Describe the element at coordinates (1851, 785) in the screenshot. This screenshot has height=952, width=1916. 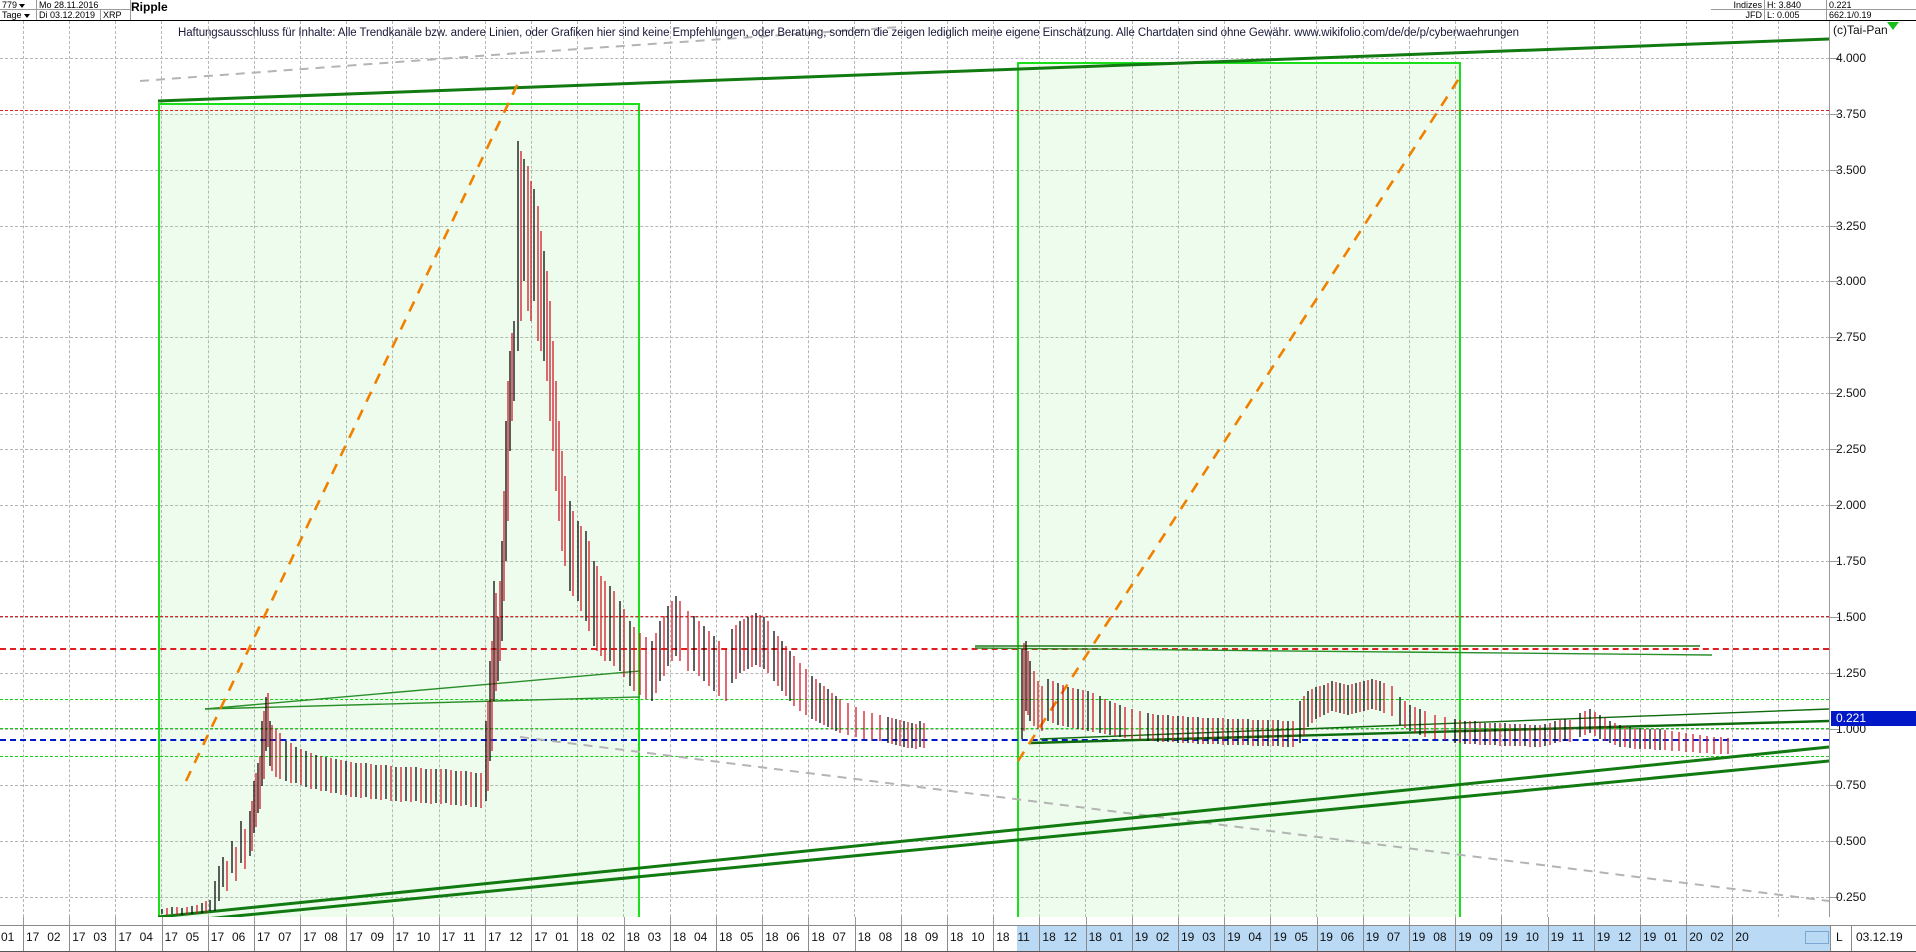
I see `y-tick-label: 0.750` at that location.